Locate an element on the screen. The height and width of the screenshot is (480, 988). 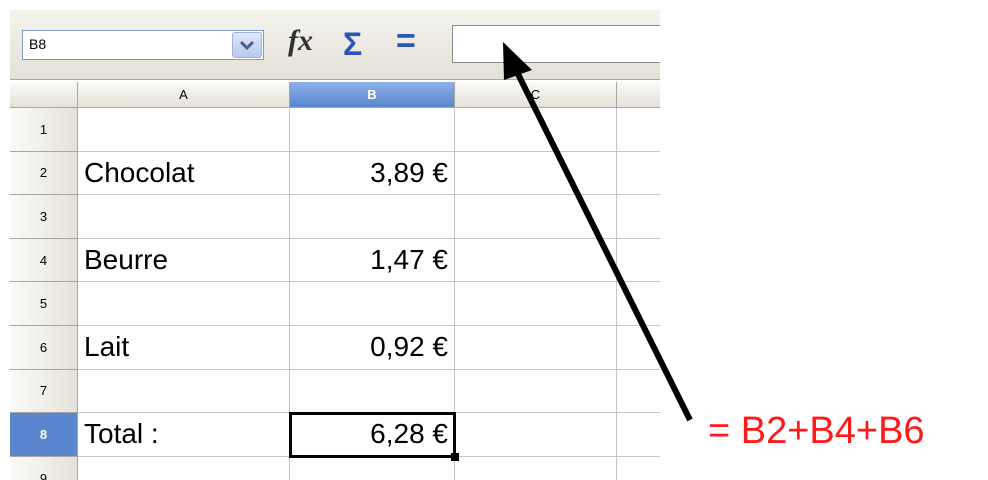
arrow-line is located at coordinates (602, 243).